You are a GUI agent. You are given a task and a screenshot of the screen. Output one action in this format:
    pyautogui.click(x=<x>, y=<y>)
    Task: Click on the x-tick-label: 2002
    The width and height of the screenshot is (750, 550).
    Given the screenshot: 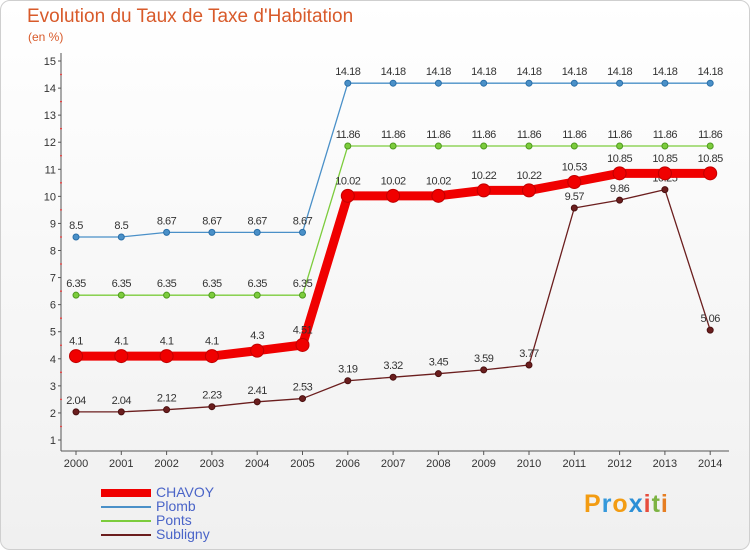 What is the action you would take?
    pyautogui.click(x=166, y=464)
    